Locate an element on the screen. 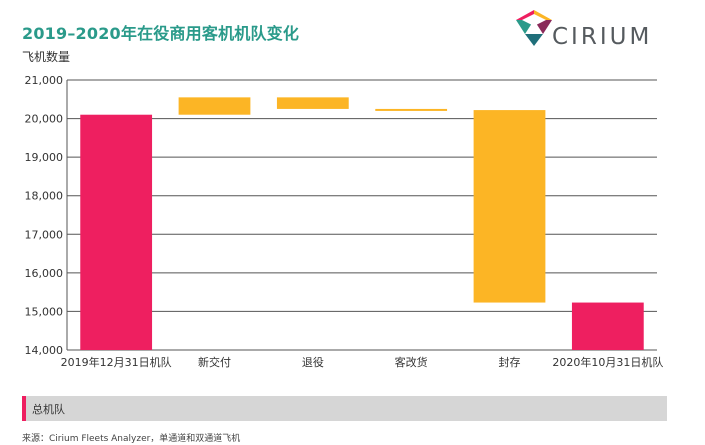 This screenshot has width=705, height=445. y-tick-label: 15,000 is located at coordinates (44, 311).